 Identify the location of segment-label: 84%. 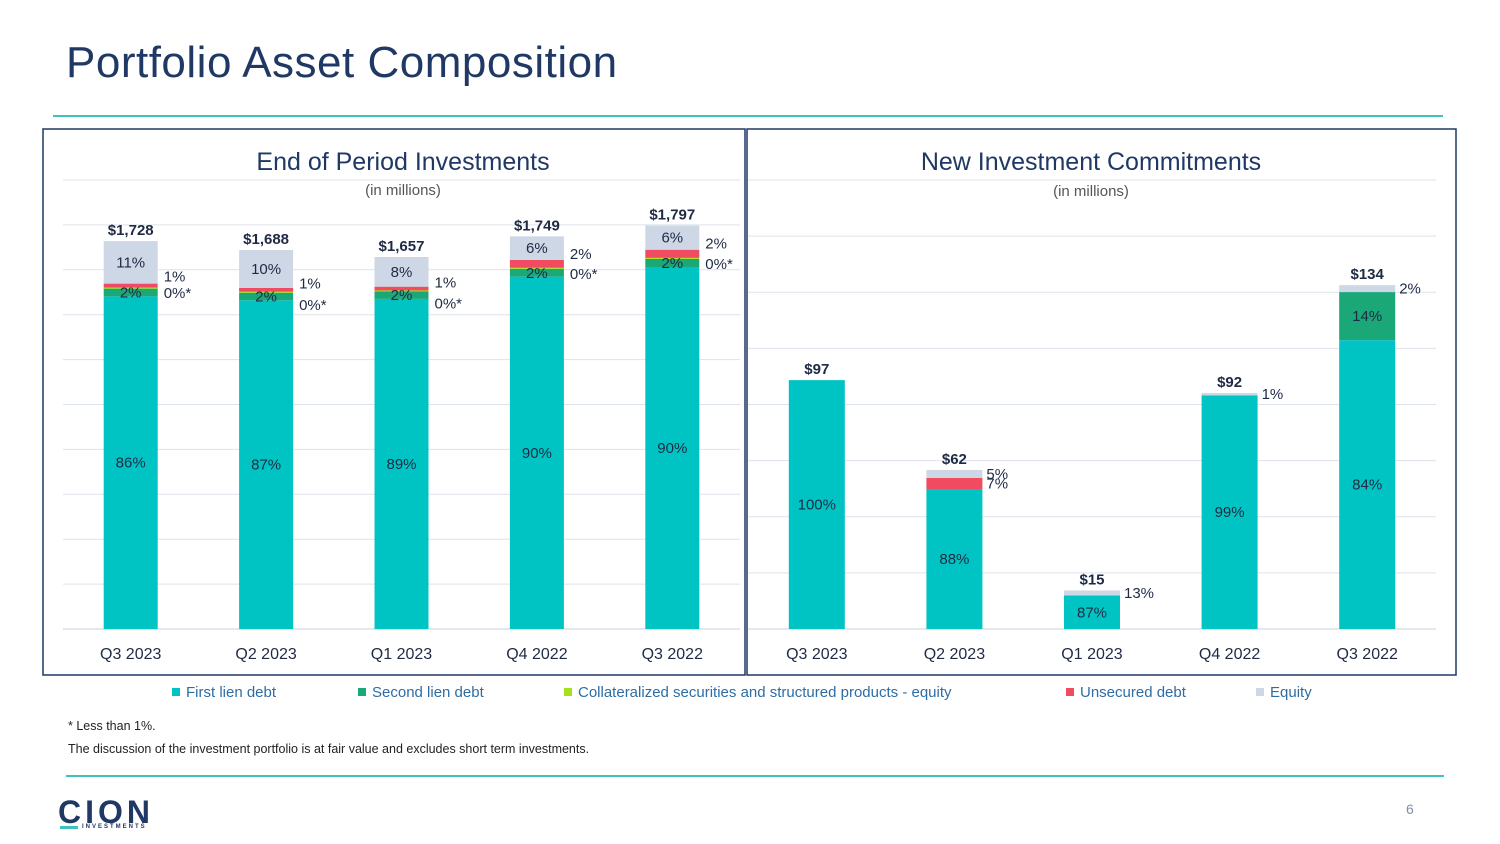
(1367, 485).